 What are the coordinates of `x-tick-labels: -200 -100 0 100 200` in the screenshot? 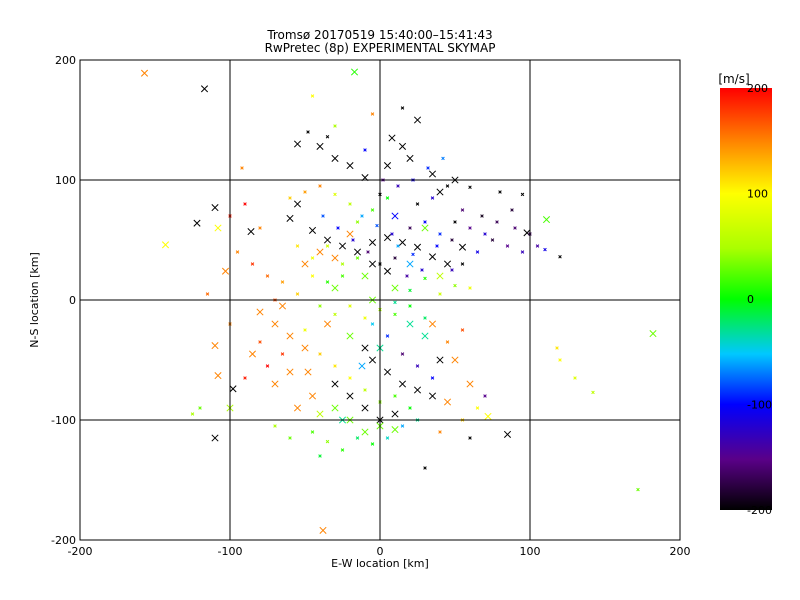 It's located at (379, 546).